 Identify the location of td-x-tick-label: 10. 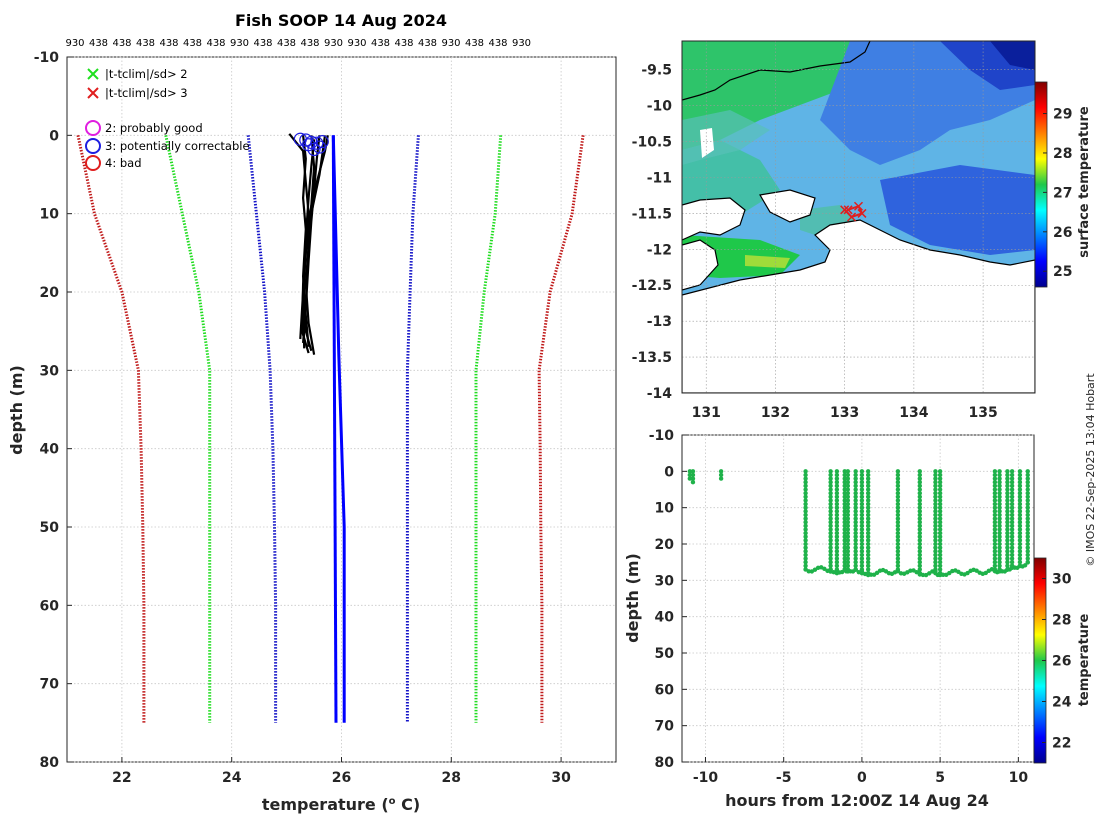
(1019, 778).